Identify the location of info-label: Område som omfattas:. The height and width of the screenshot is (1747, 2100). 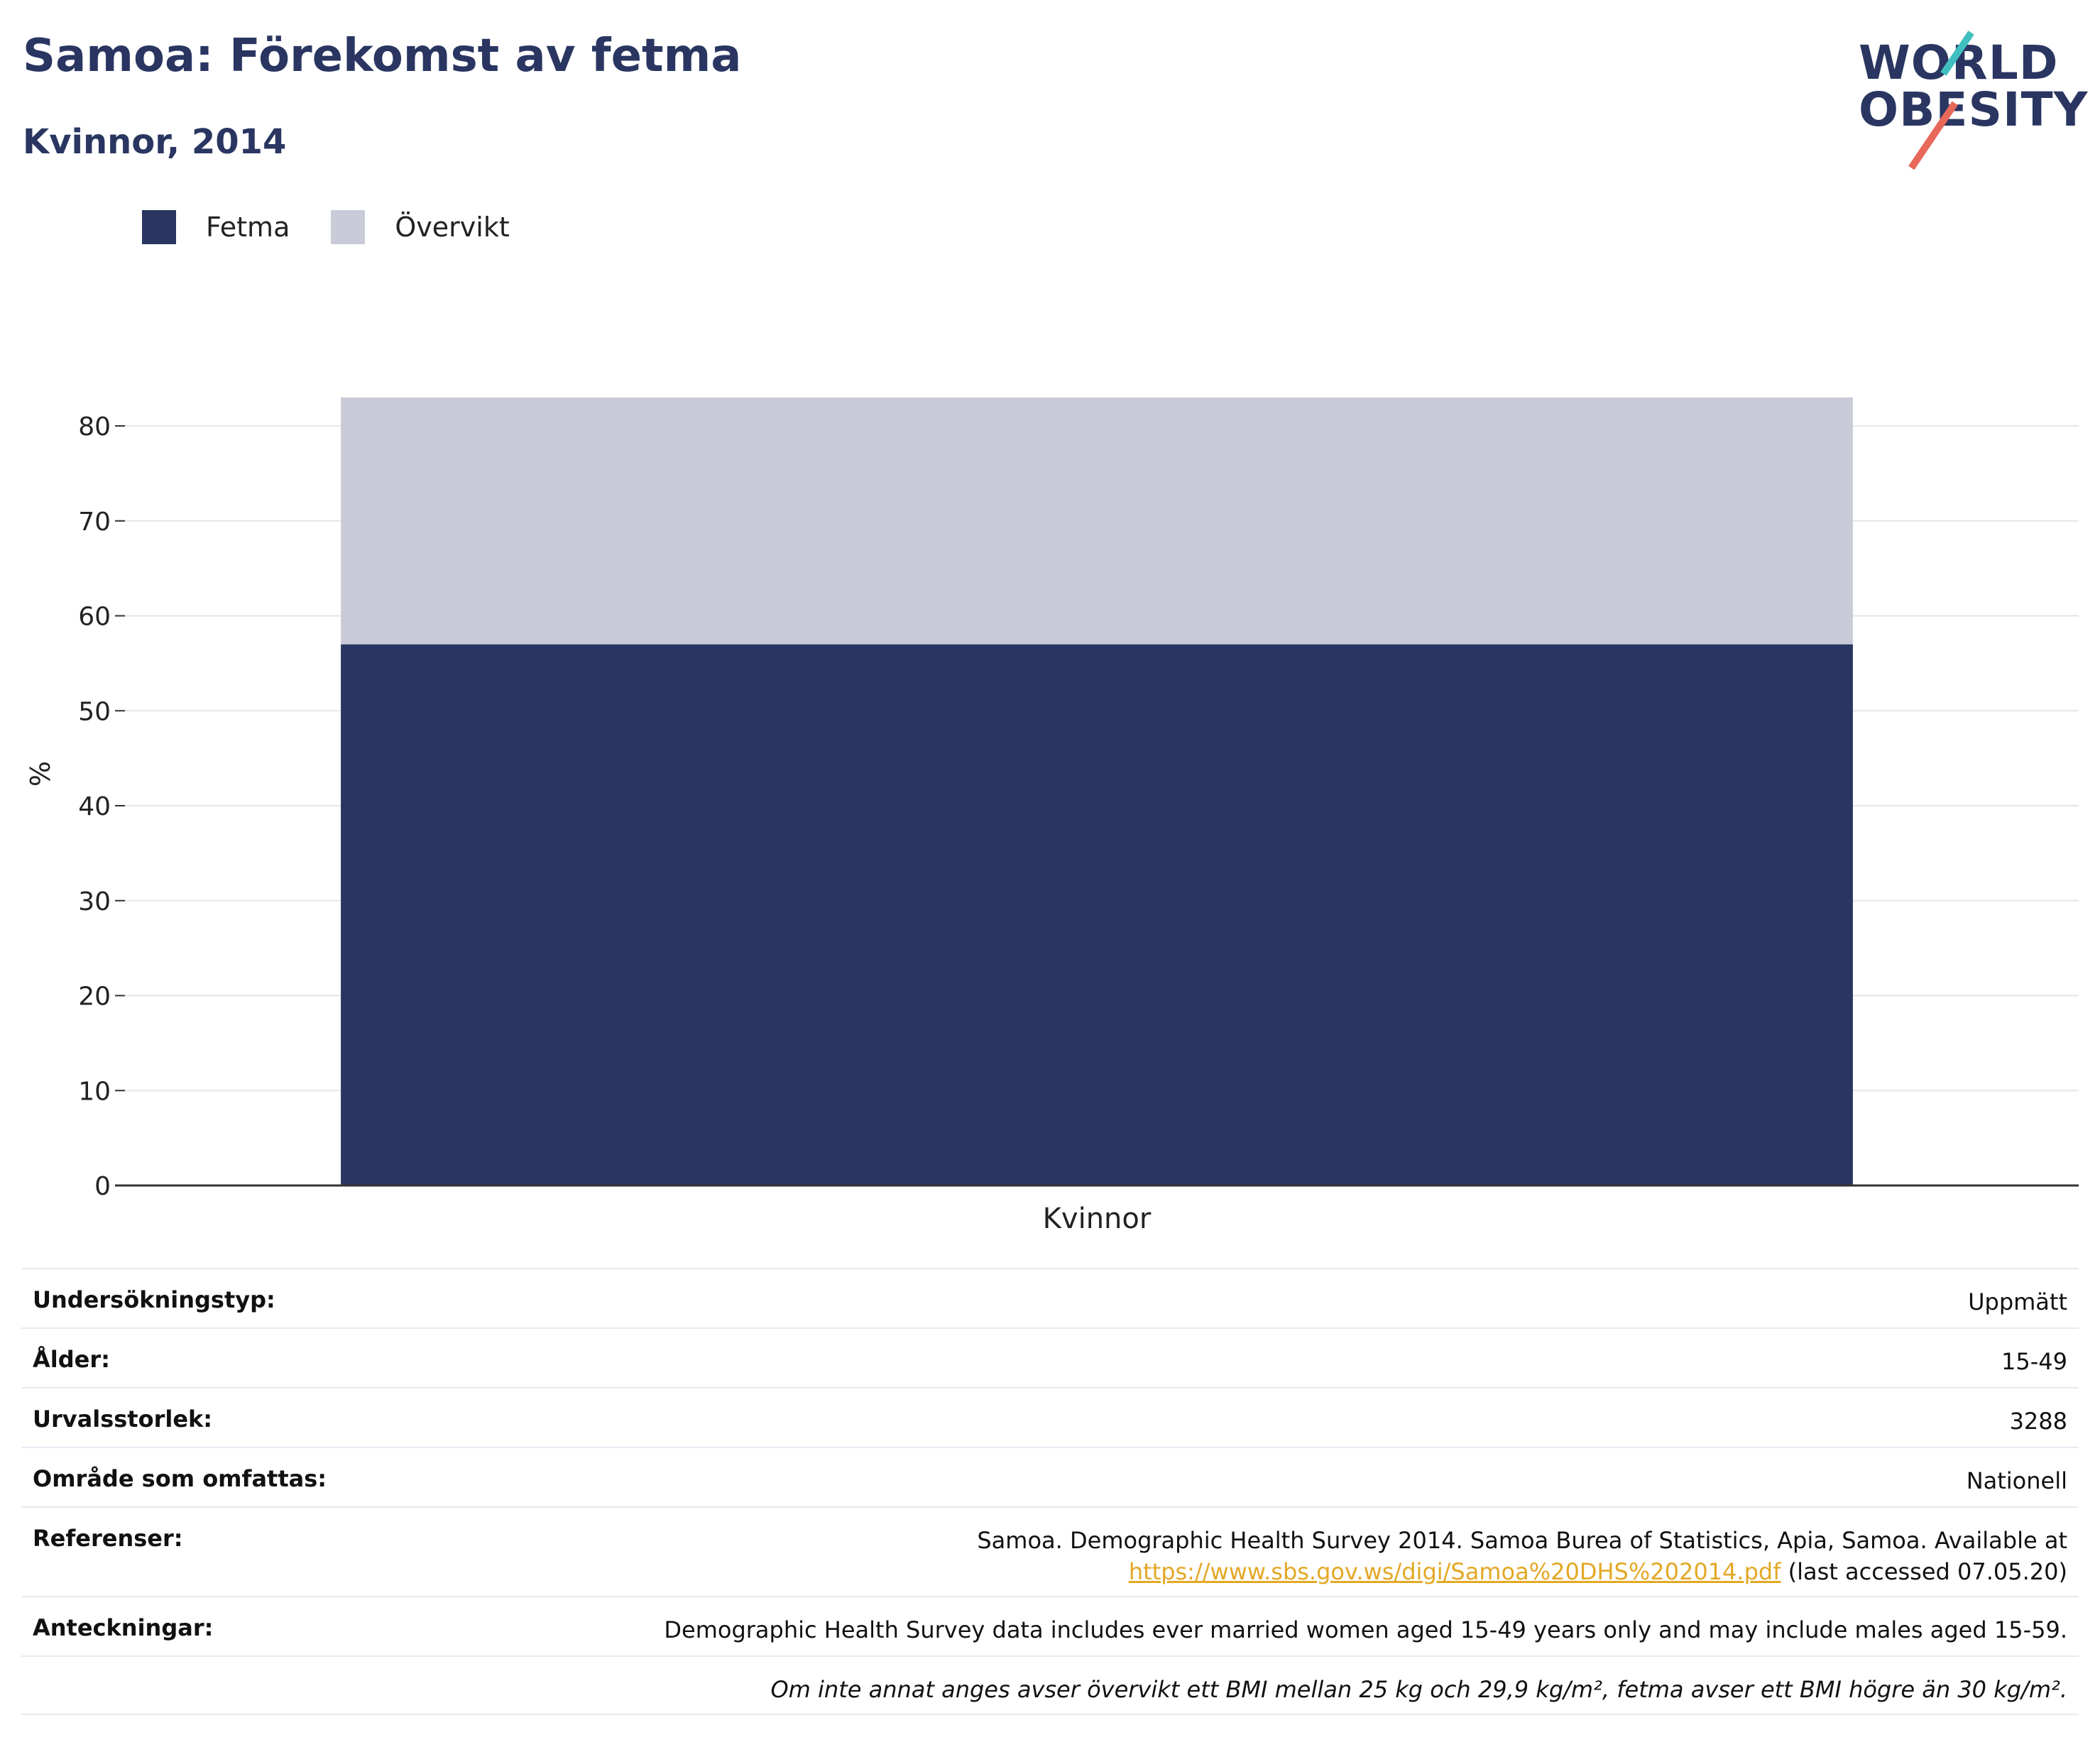
(180, 1478).